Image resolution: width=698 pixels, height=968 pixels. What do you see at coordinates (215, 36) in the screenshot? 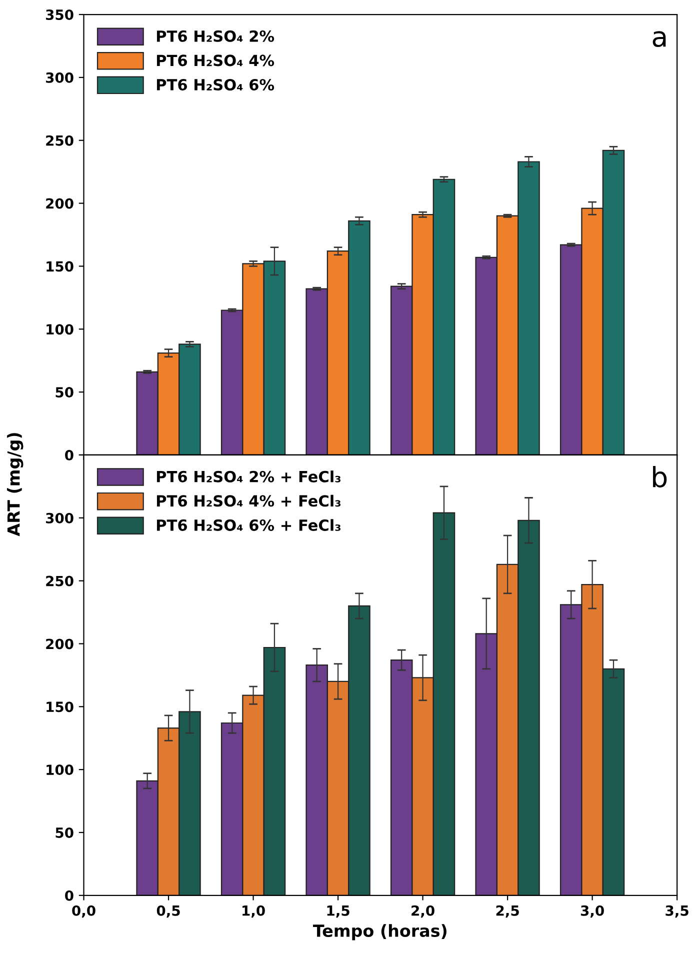
I see `legend-label: PT6 H₂SO₄ 2%` at bounding box center [215, 36].